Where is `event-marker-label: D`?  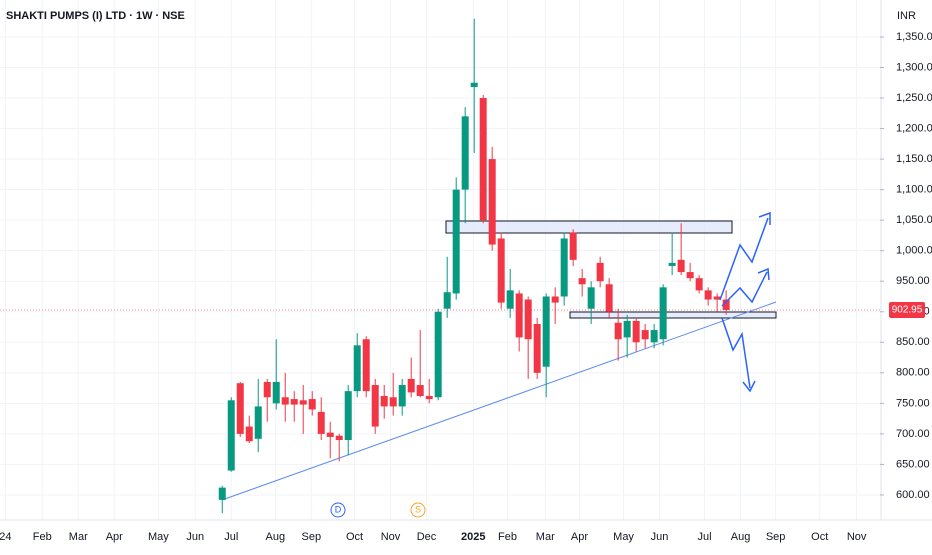
event-marker-label: D is located at coordinates (338, 509).